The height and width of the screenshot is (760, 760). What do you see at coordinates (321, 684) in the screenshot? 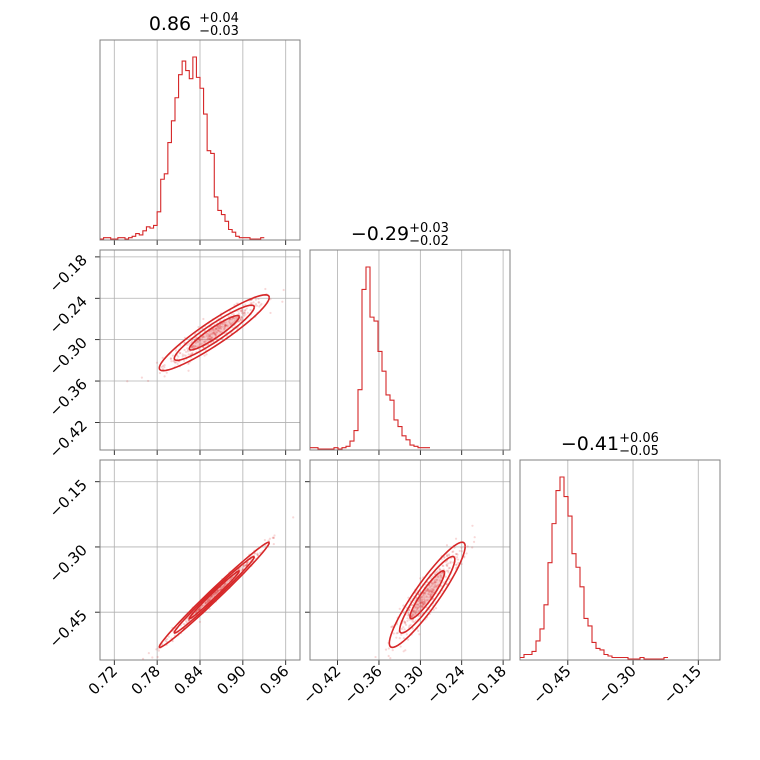
I see `x-tick-label-1: −0.42` at bounding box center [321, 684].